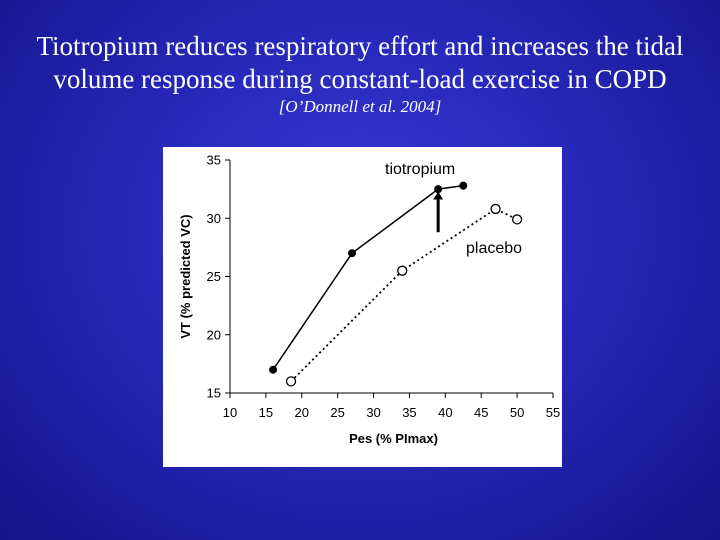 The image size is (720, 540). Describe the element at coordinates (438, 195) in the screenshot. I see `arrow-head` at that location.